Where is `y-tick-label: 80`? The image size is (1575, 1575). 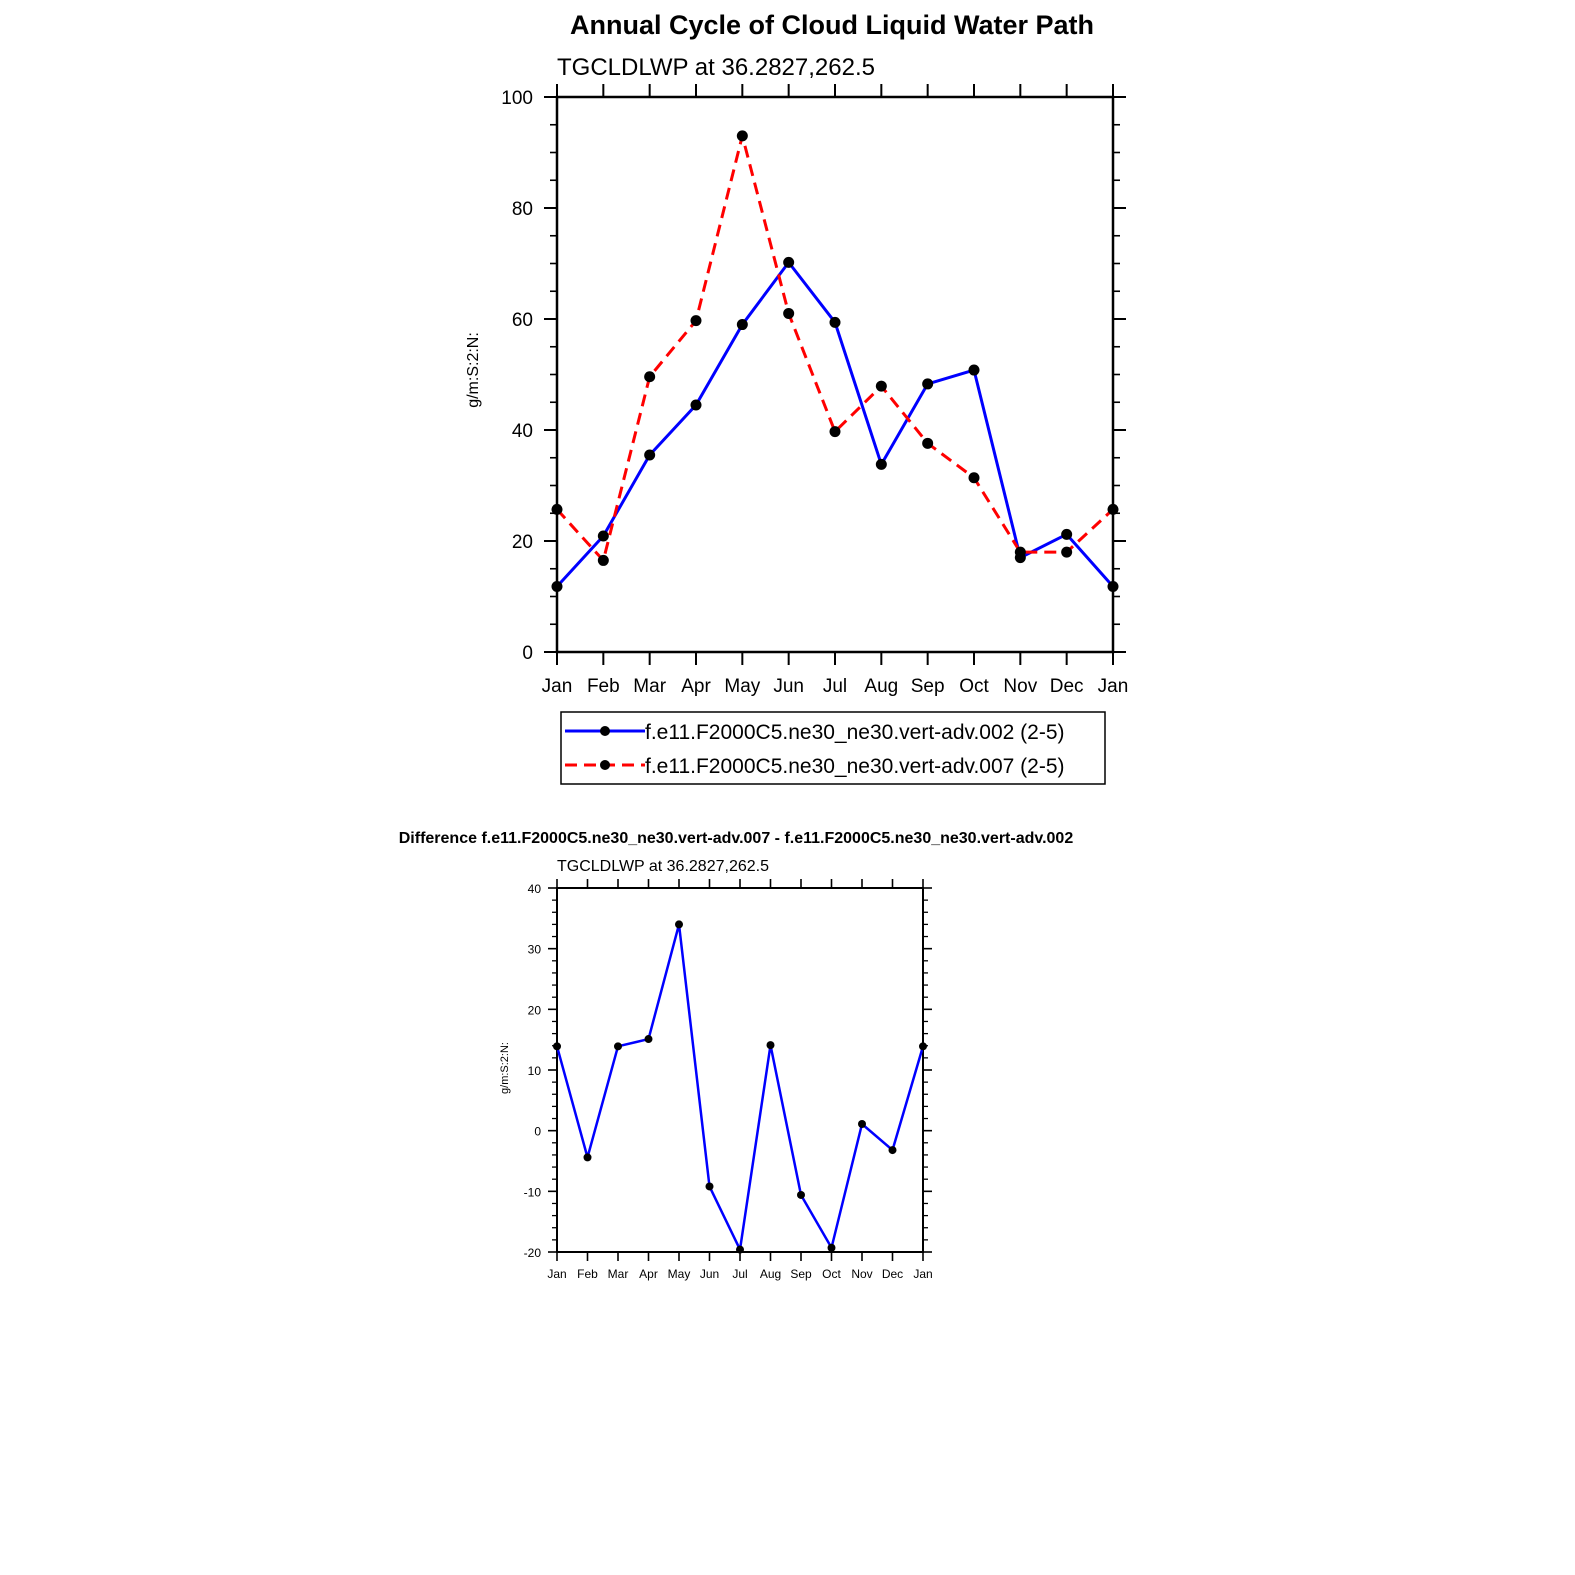 y-tick-label: 80 is located at coordinates (522, 209).